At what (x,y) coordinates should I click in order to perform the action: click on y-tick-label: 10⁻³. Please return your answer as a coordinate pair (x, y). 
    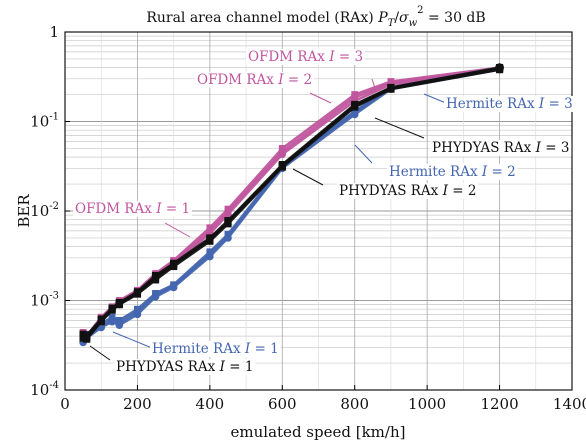
    Looking at the image, I should click on (44, 300).